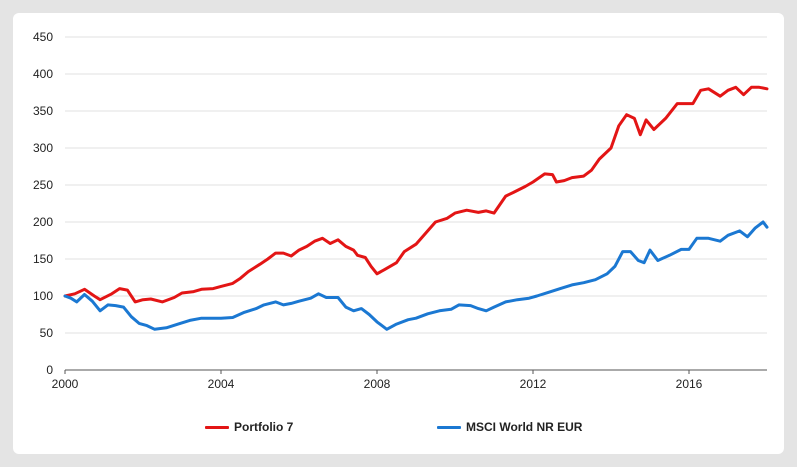  Describe the element at coordinates (43, 222) in the screenshot. I see `y-tick-label: 200` at that location.